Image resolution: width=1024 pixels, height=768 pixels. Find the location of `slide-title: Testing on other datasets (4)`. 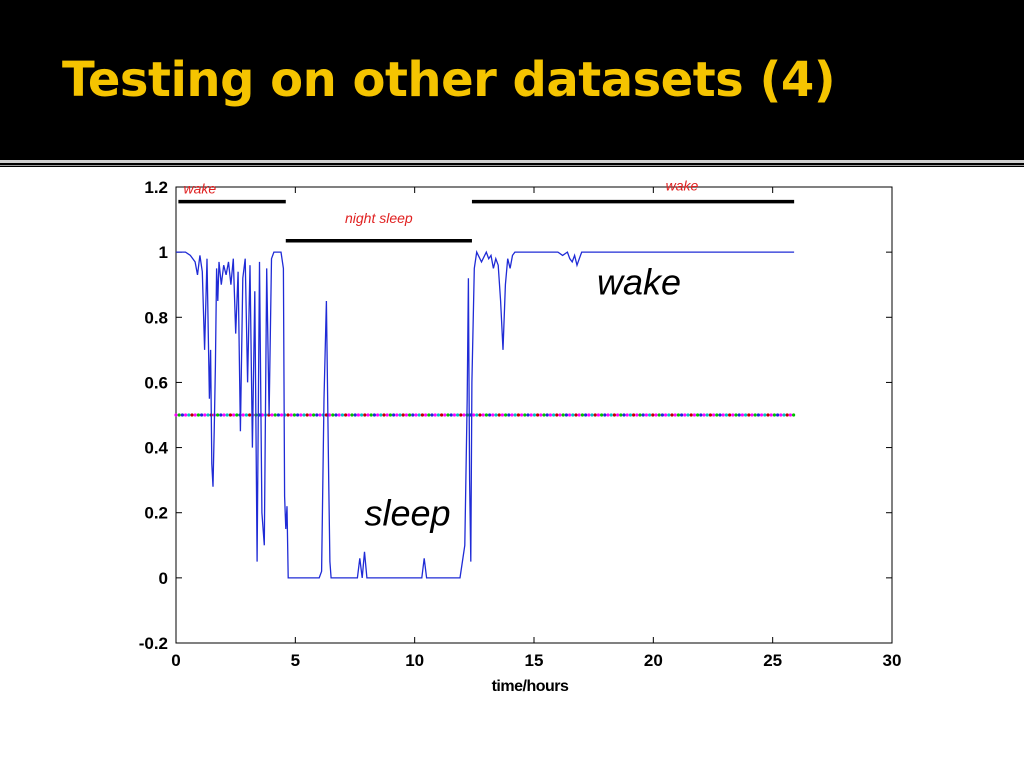

slide-title: Testing on other datasets (4) is located at coordinates (449, 80).